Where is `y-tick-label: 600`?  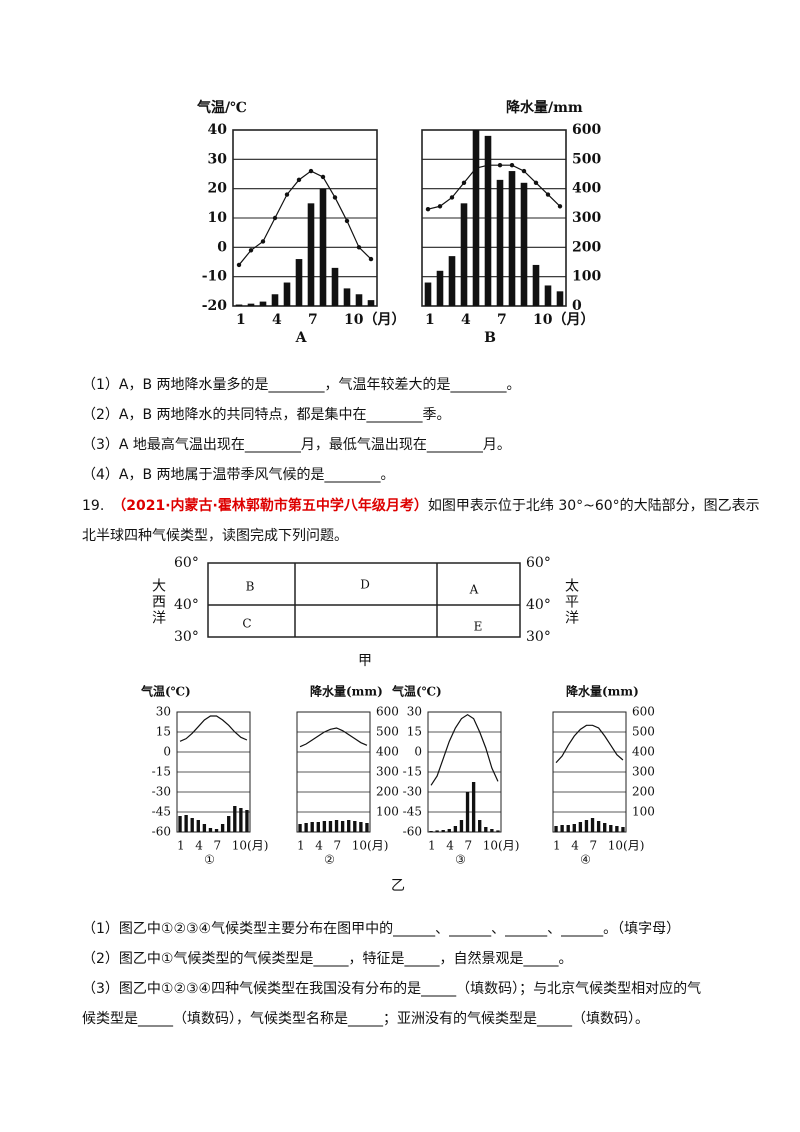 y-tick-label: 600 is located at coordinates (643, 712).